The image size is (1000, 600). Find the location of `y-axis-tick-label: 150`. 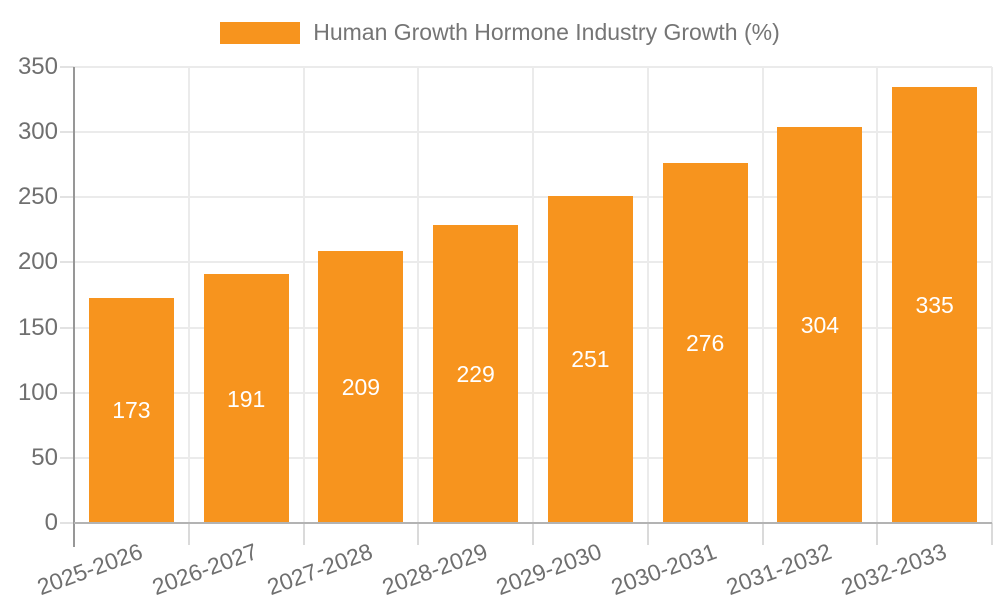

y-axis-tick-label: 150 is located at coordinates (37, 327).